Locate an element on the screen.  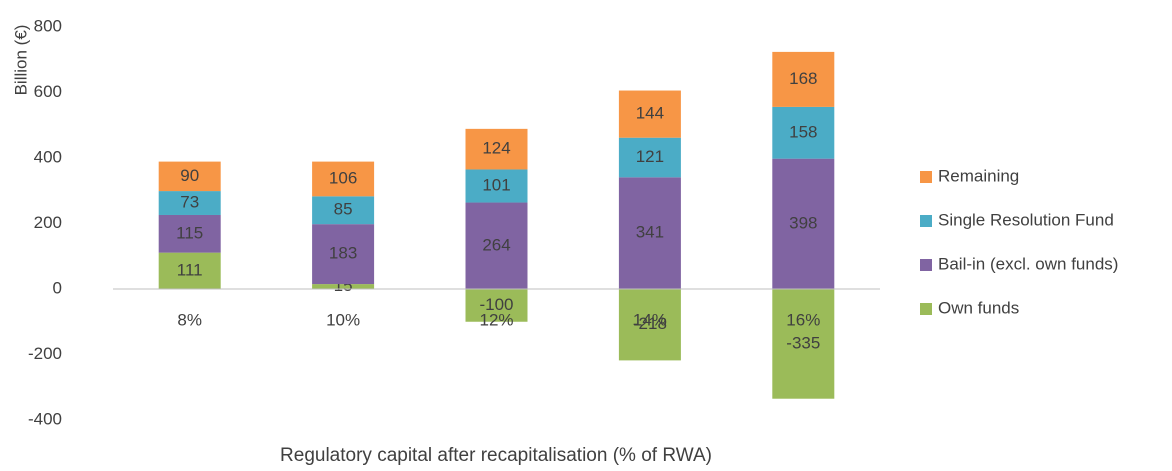
y-tick-label: 600 is located at coordinates (48, 91).